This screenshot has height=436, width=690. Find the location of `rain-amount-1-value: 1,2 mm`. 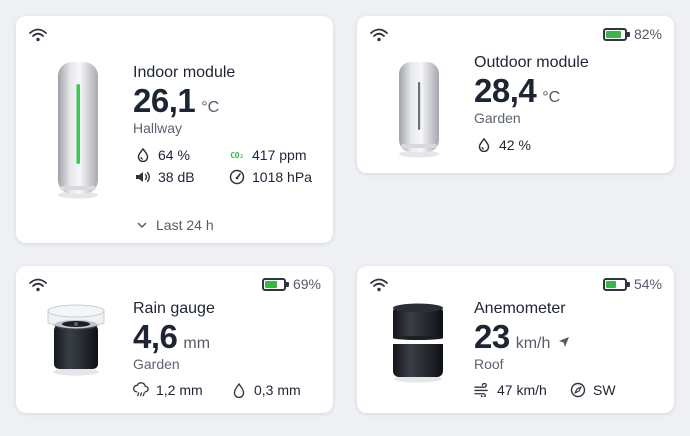

rain-amount-1-value: 1,2 mm is located at coordinates (179, 390).